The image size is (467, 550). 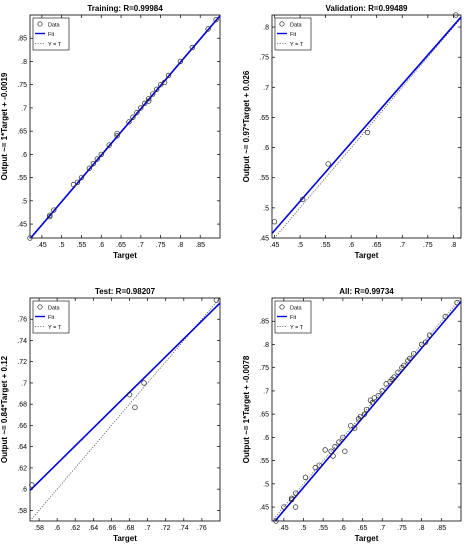 I want to click on y-tick-label: .58, so click(x=22, y=511).